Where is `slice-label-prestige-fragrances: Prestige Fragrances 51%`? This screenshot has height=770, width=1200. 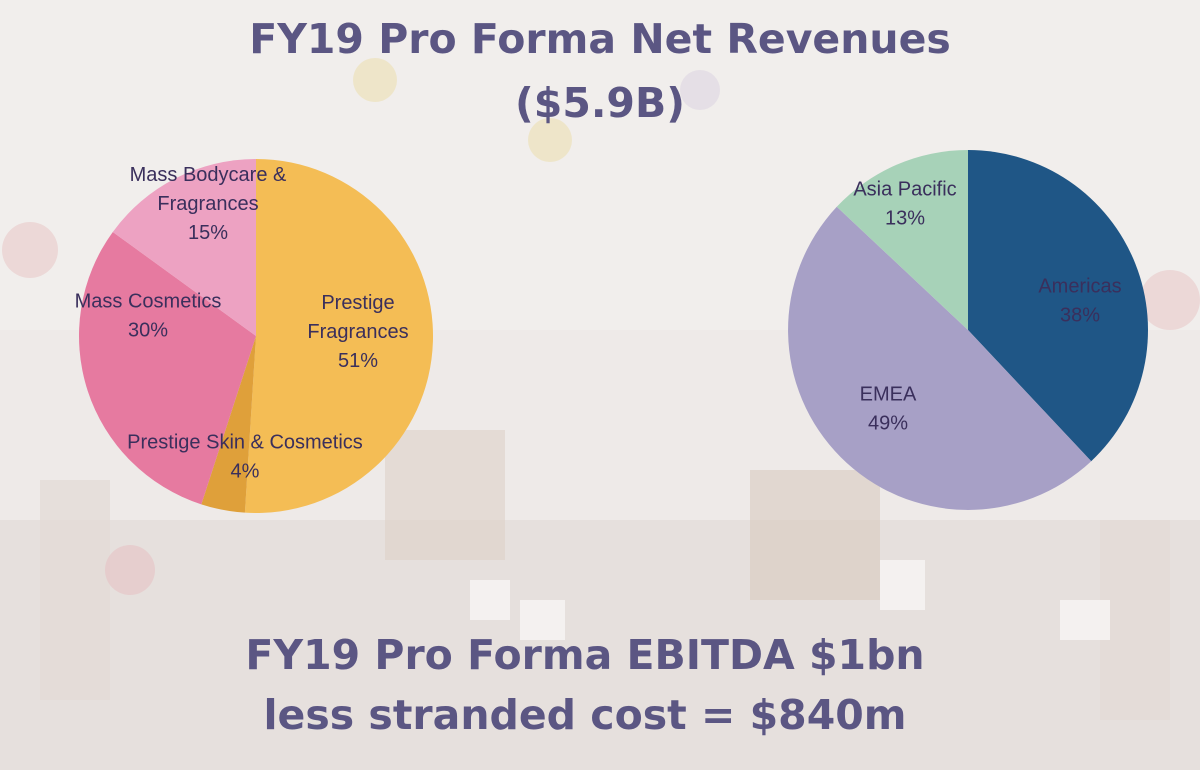
slice-label-prestige-fragrances: Prestige Fragrances 51% is located at coordinates (357, 332).